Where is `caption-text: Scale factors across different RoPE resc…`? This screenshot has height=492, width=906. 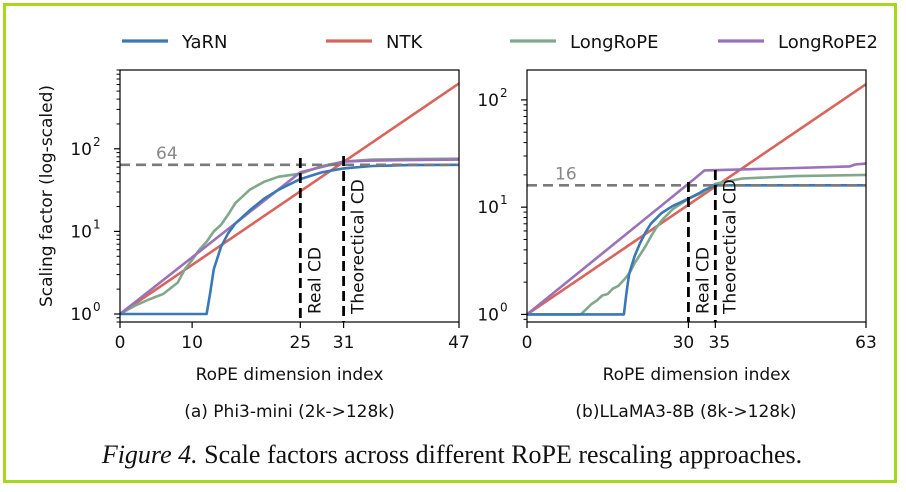
caption-text: Scale factors across different RoPE resc… is located at coordinates (500, 454).